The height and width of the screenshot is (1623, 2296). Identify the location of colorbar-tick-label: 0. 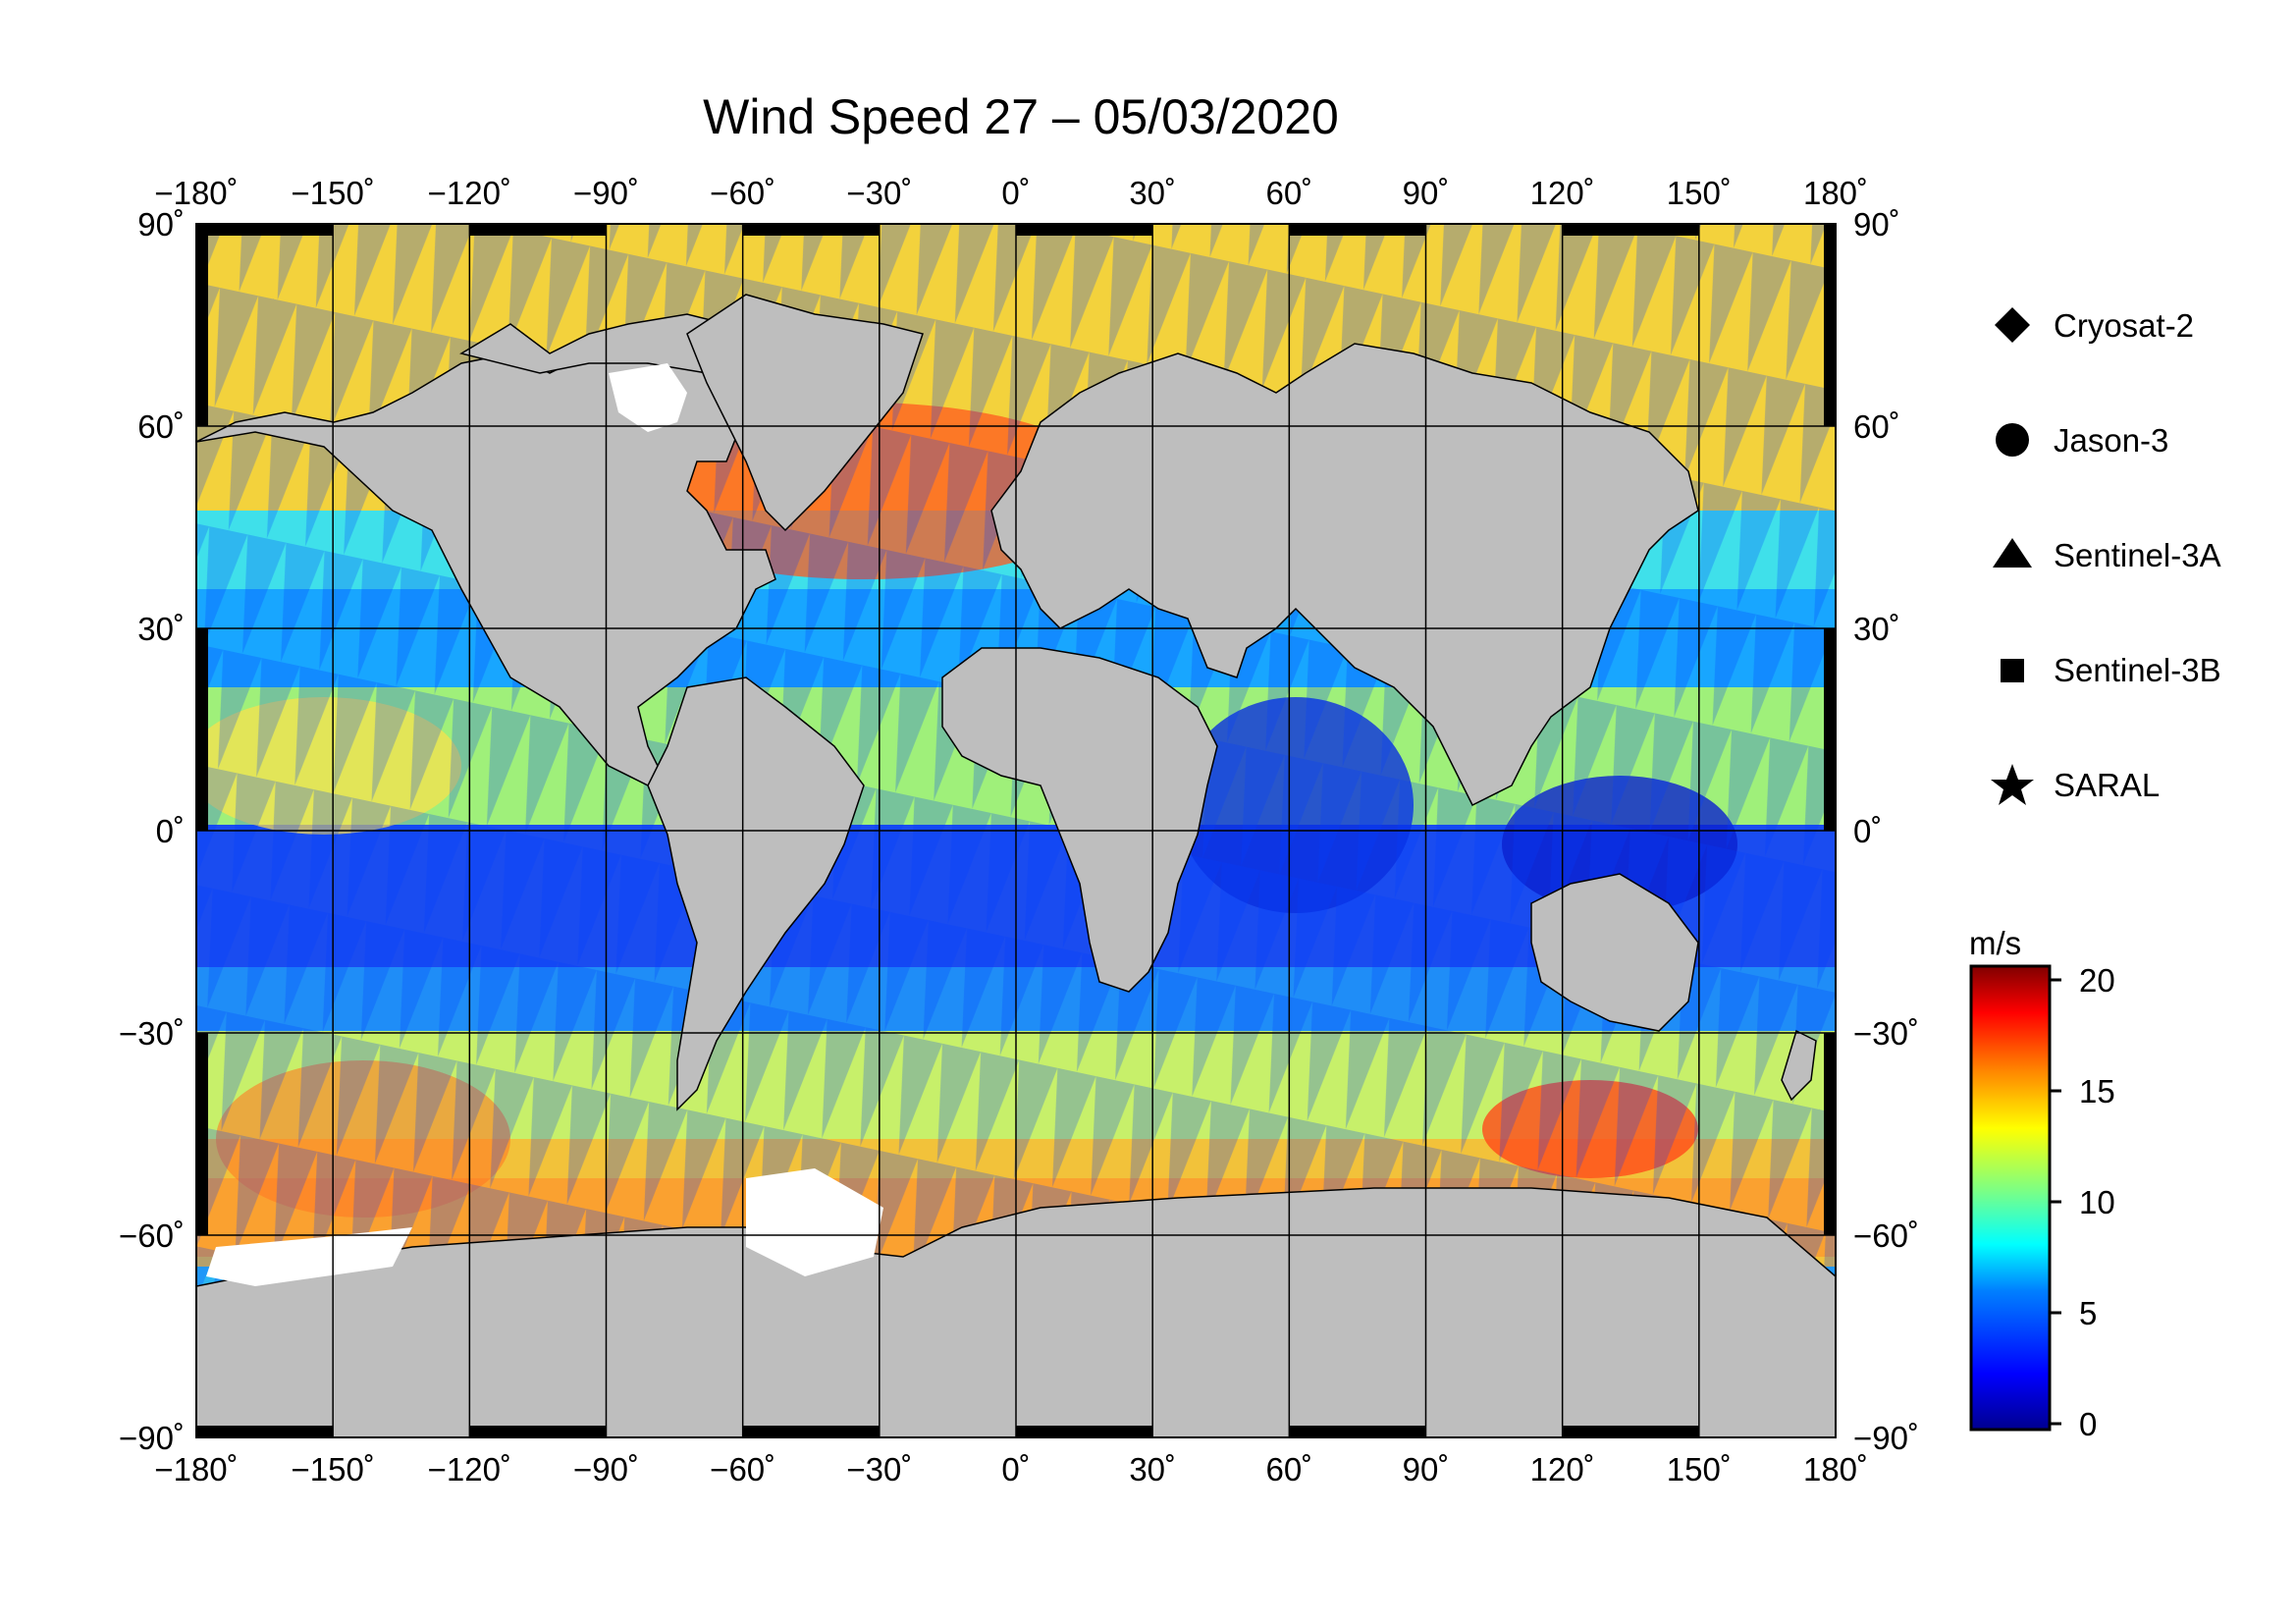
(2088, 1424).